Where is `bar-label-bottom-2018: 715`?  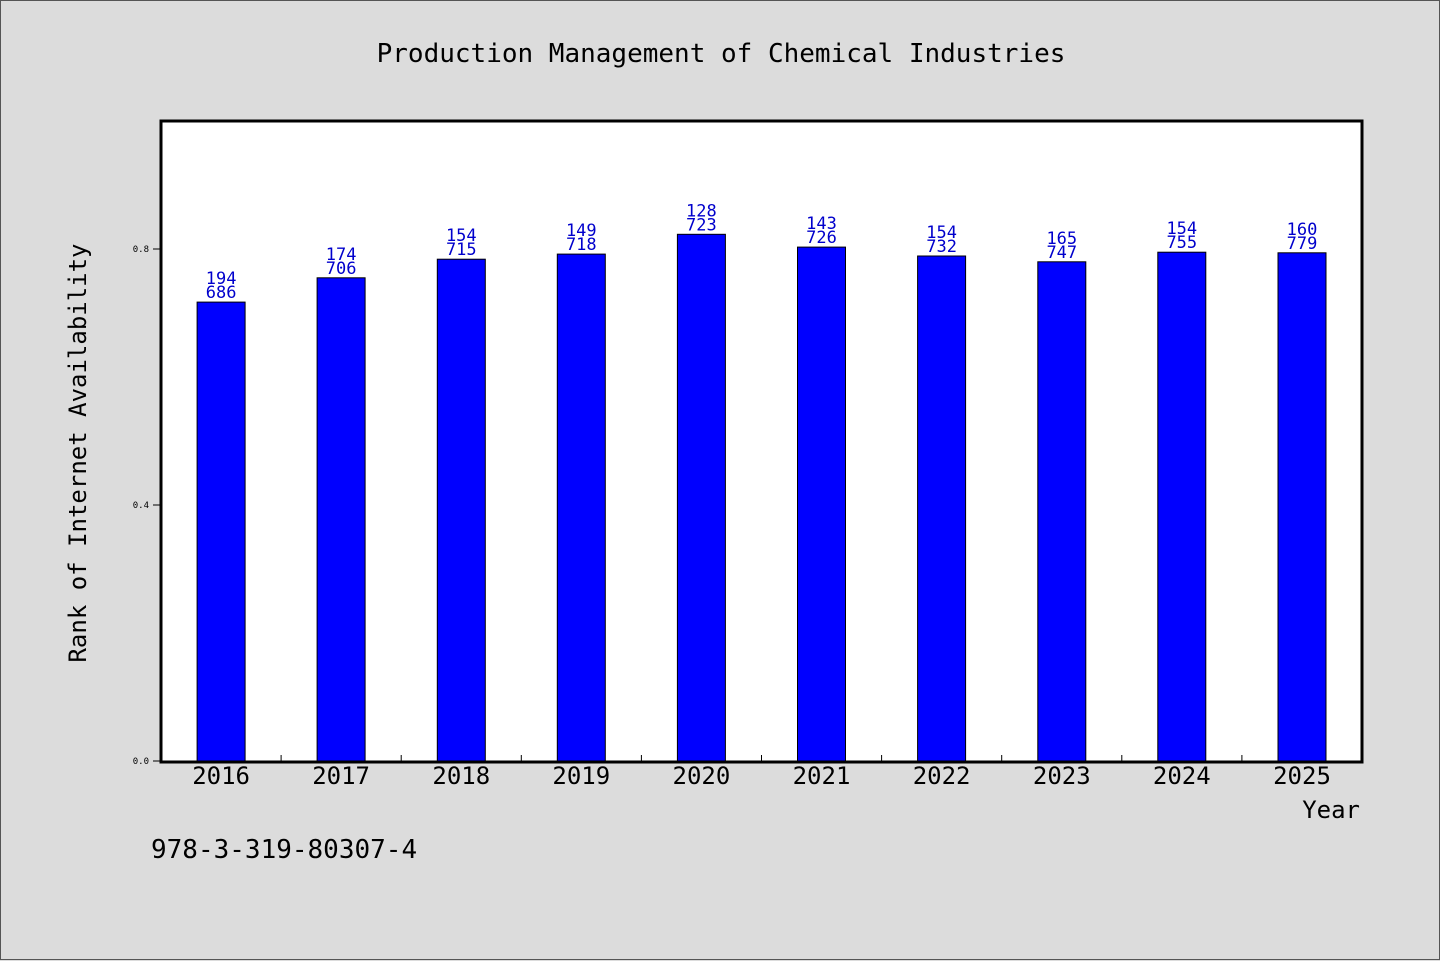 bar-label-bottom-2018: 715 is located at coordinates (461, 250).